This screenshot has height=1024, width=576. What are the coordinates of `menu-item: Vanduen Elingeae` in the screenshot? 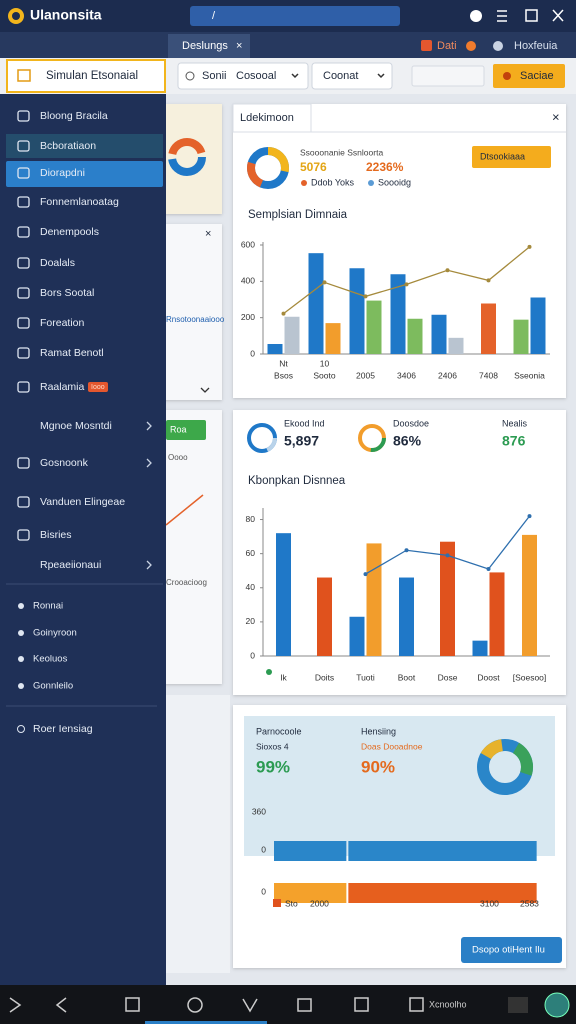 It's located at (82, 502).